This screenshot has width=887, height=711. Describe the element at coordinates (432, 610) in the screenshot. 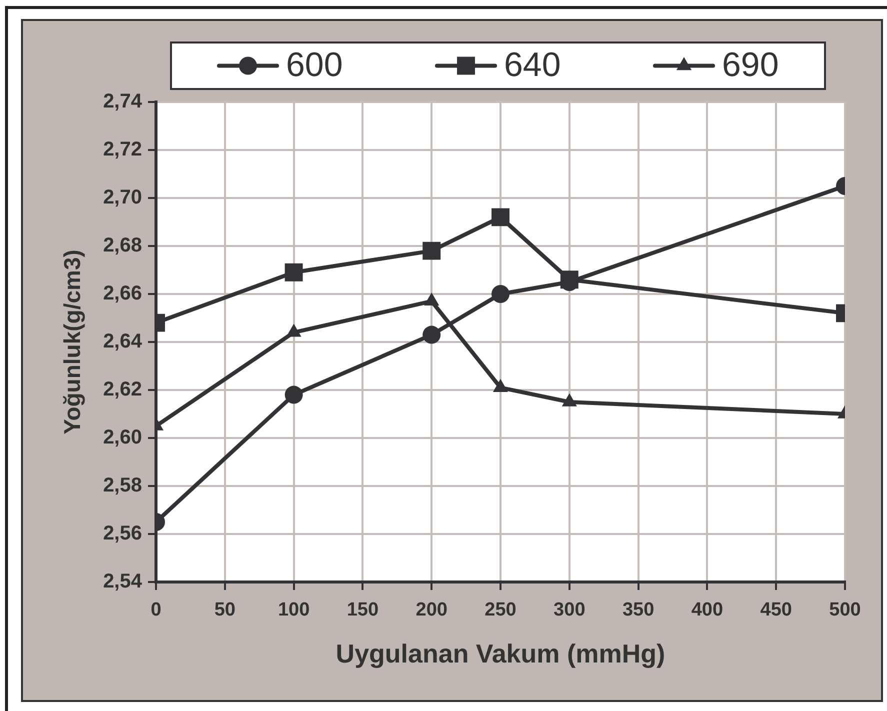

I see `x-tick-label: 200` at that location.